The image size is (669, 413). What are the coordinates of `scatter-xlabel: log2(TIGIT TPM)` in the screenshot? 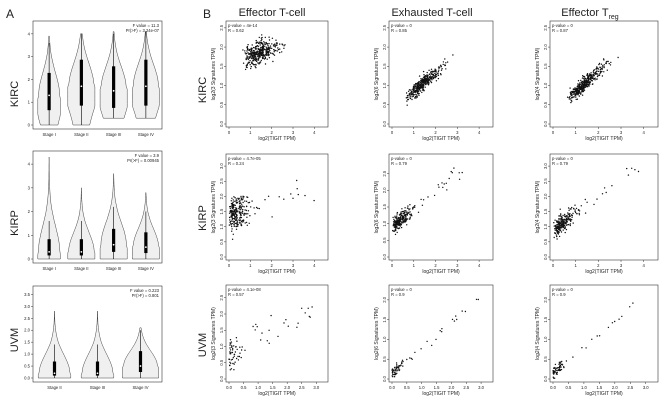 It's located at (277, 139).